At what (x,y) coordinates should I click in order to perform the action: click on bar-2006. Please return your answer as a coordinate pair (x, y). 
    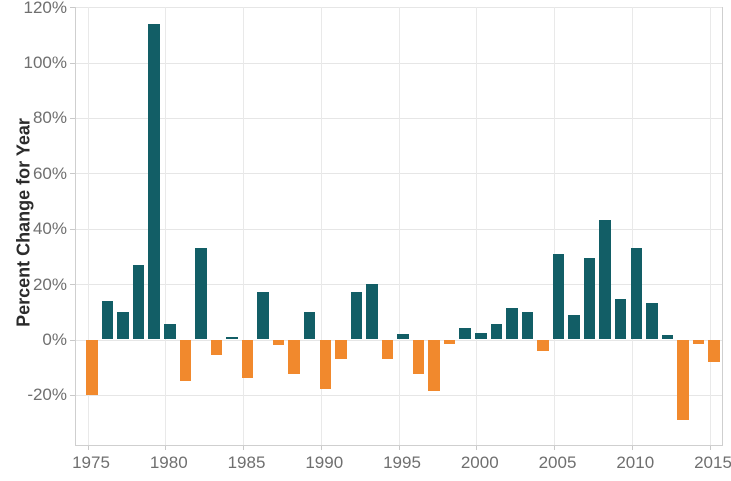
    Looking at the image, I should click on (574, 327).